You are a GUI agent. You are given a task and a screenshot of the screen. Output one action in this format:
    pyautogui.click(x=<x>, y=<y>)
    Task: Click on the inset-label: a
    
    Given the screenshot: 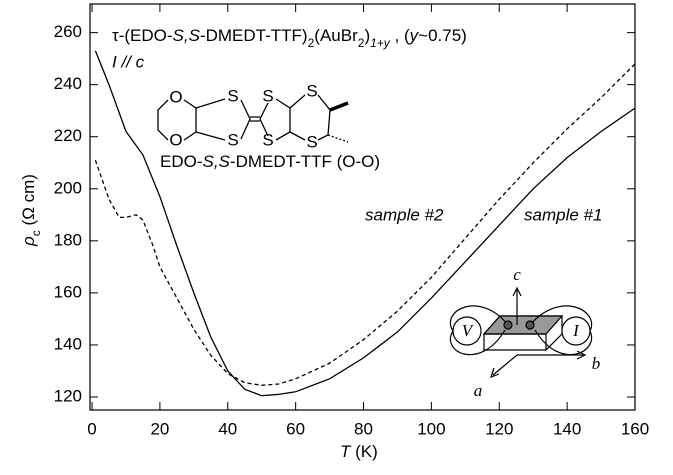 What is the action you would take?
    pyautogui.click(x=478, y=390)
    